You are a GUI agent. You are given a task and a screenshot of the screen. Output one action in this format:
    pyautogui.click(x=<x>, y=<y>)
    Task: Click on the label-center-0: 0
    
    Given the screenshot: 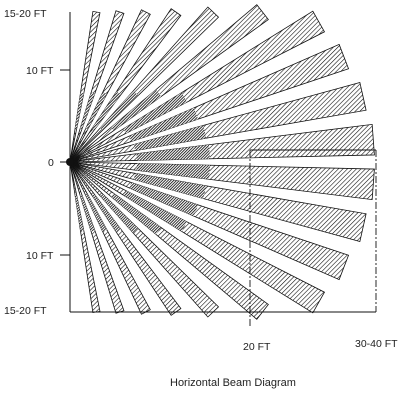 What is the action you would take?
    pyautogui.click(x=51, y=163)
    